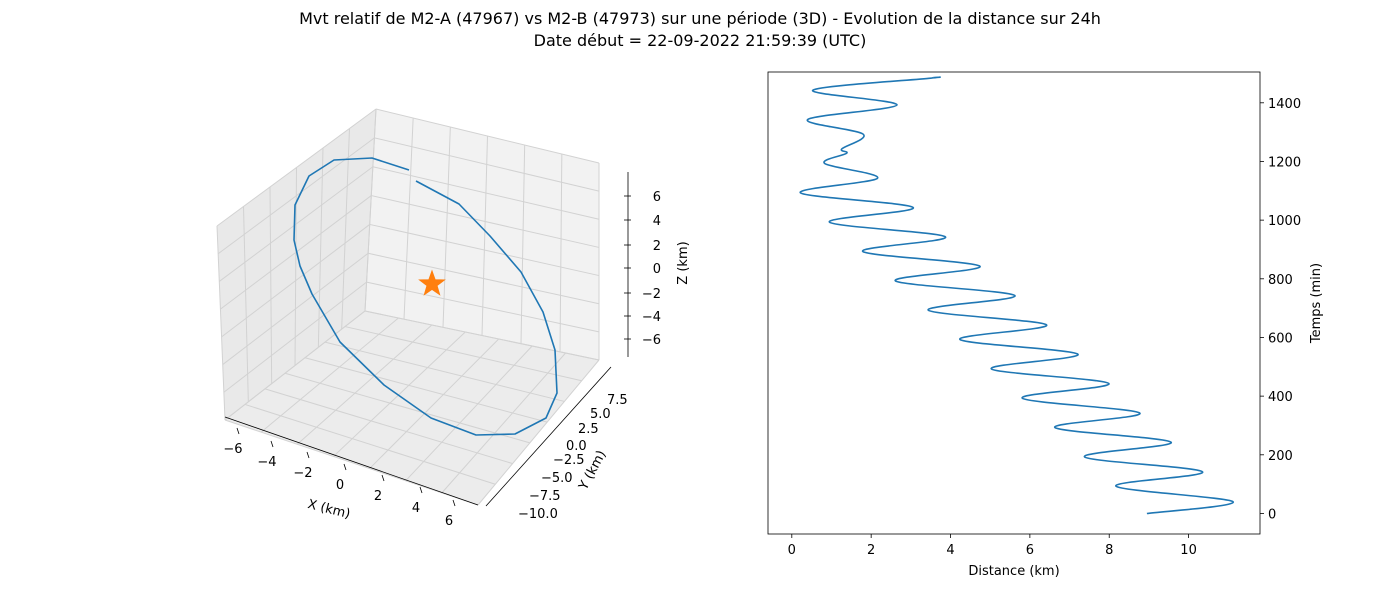  Describe the element at coordinates (1284, 104) in the screenshot. I see `y-tick-label: 1400` at that location.